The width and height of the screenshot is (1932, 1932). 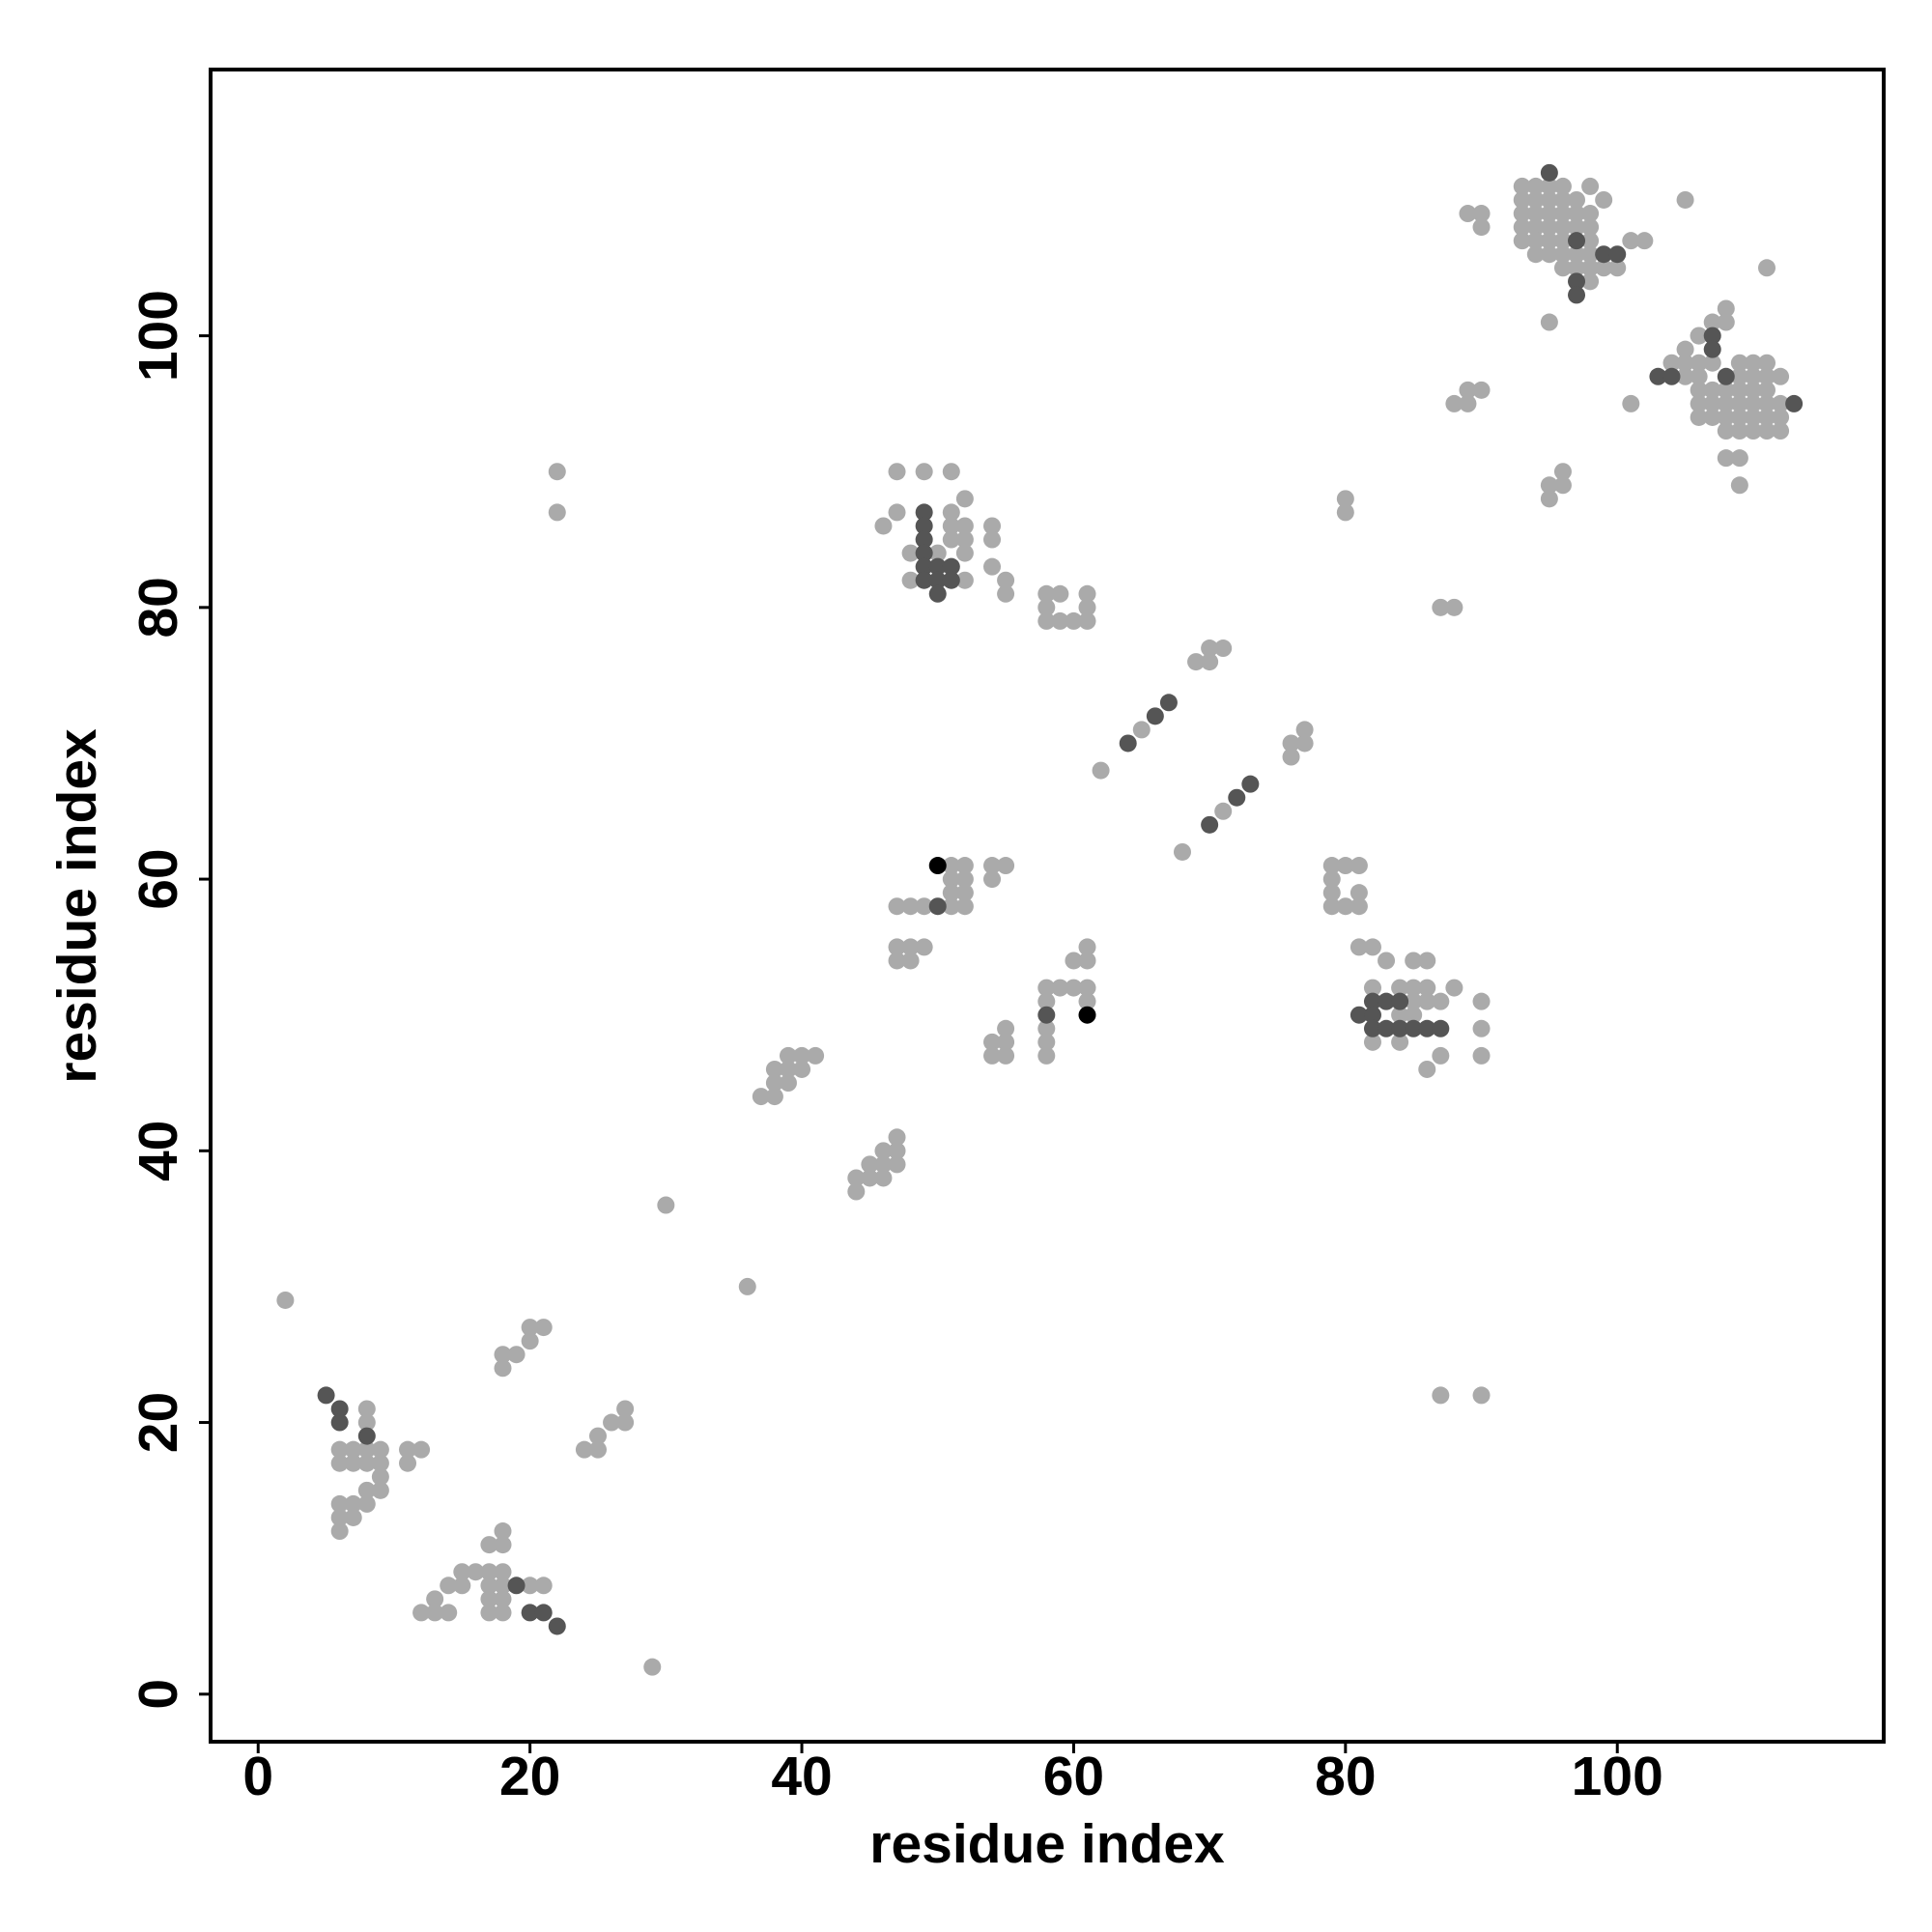 I want to click on y-tick-label: 60, so click(x=158, y=878).